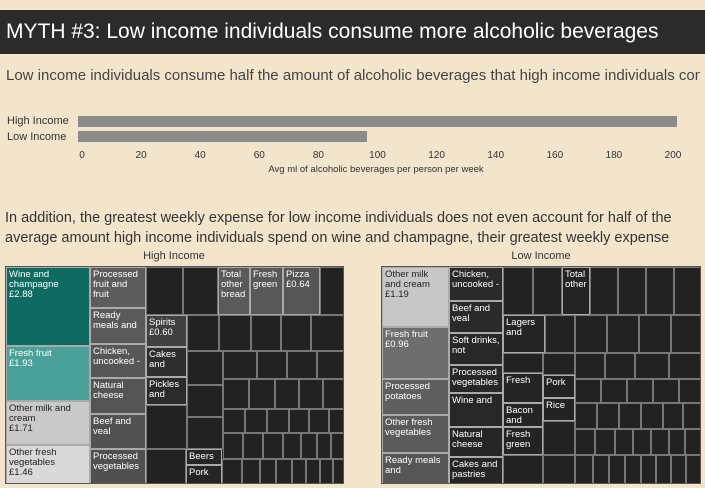 This screenshot has height=488, width=705. Describe the element at coordinates (415, 397) in the screenshot. I see `treemap-cell: Processed potatoes` at that location.